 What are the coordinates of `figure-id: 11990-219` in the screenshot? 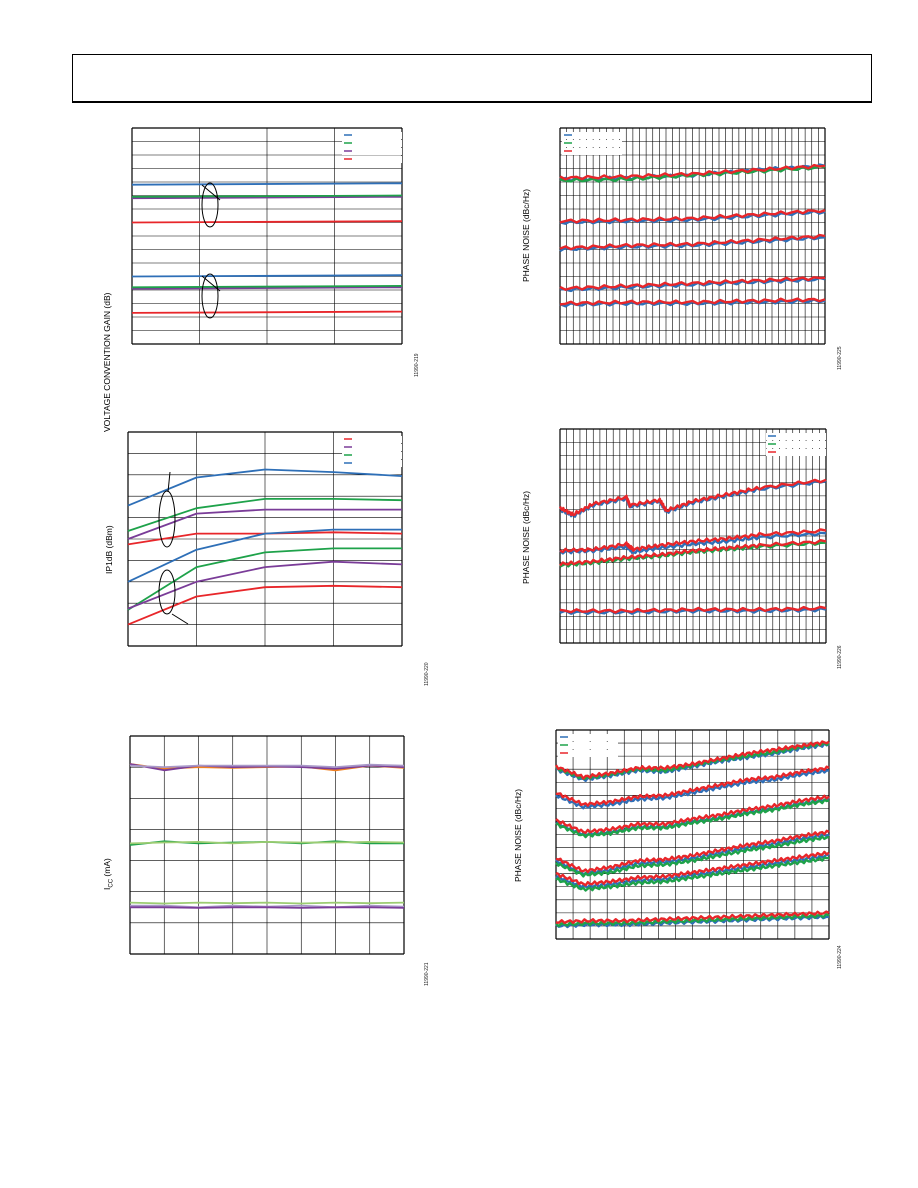 It's located at (417, 365).